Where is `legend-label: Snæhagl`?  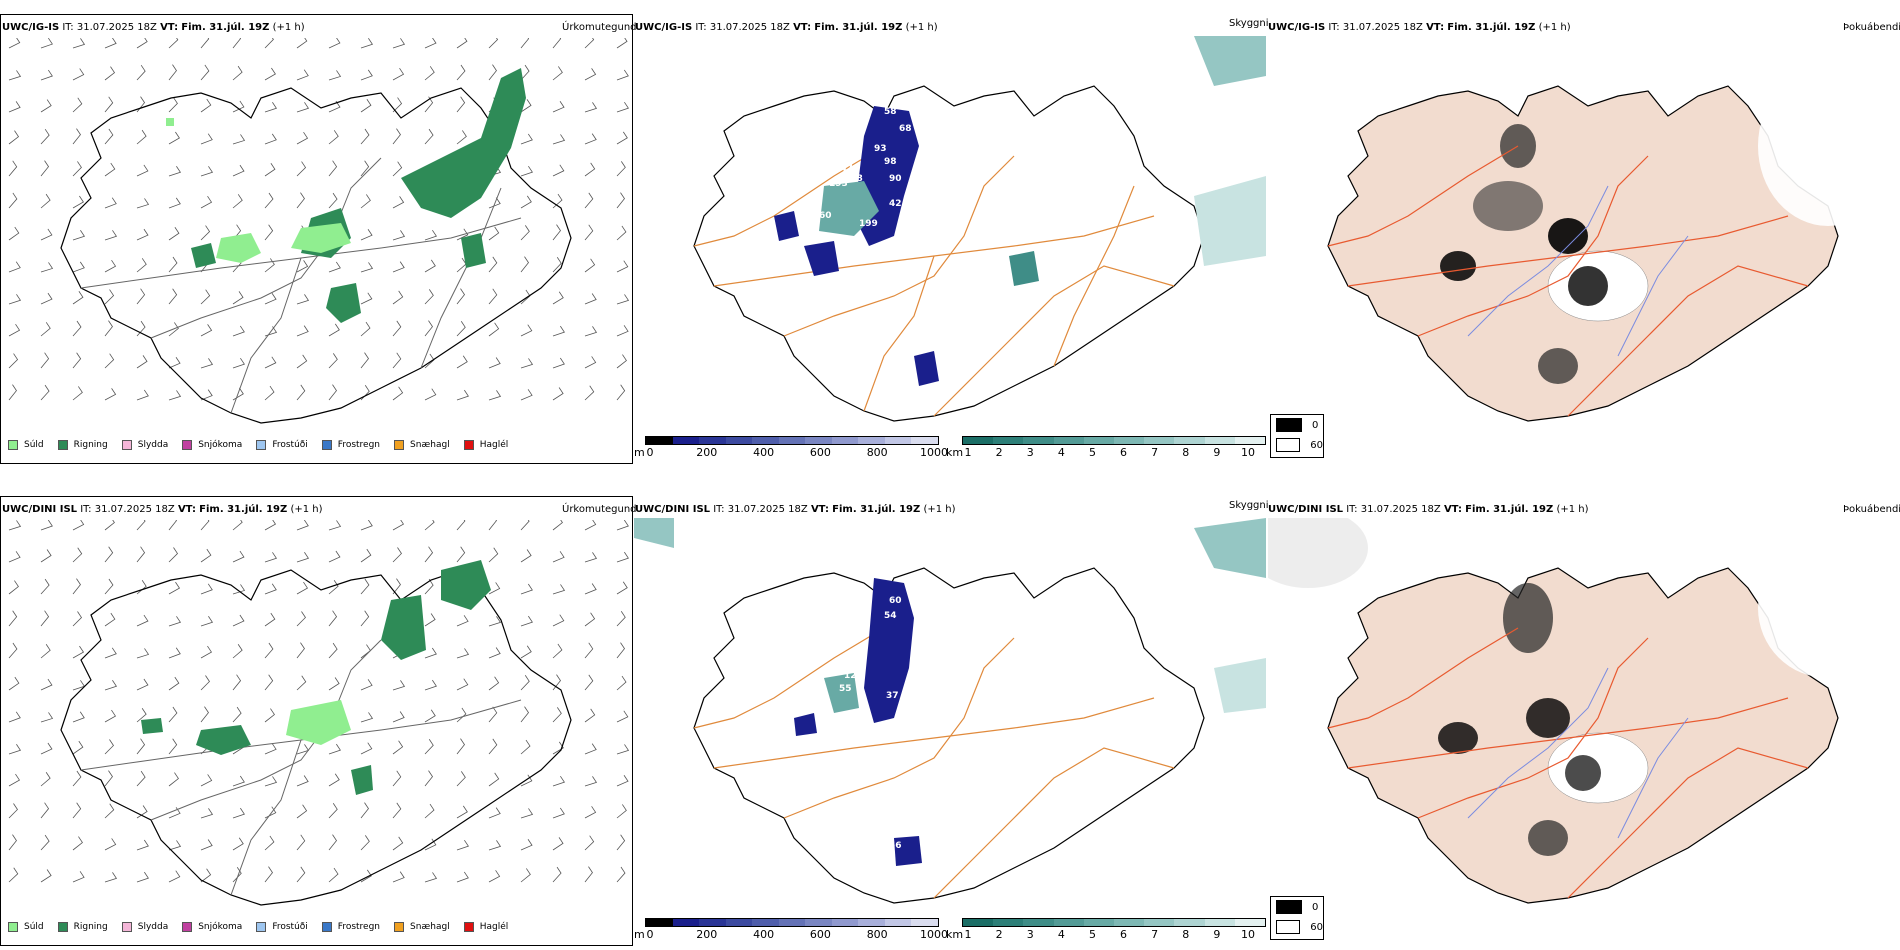 legend-label: Snæhagl is located at coordinates (430, 927).